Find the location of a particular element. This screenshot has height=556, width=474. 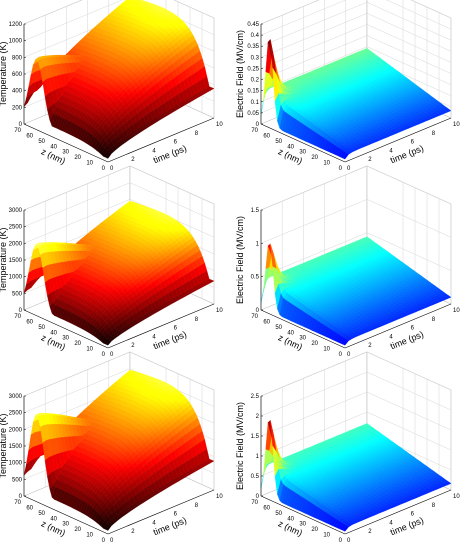

value-tick-label: 0.5 is located at coordinates (255, 278).